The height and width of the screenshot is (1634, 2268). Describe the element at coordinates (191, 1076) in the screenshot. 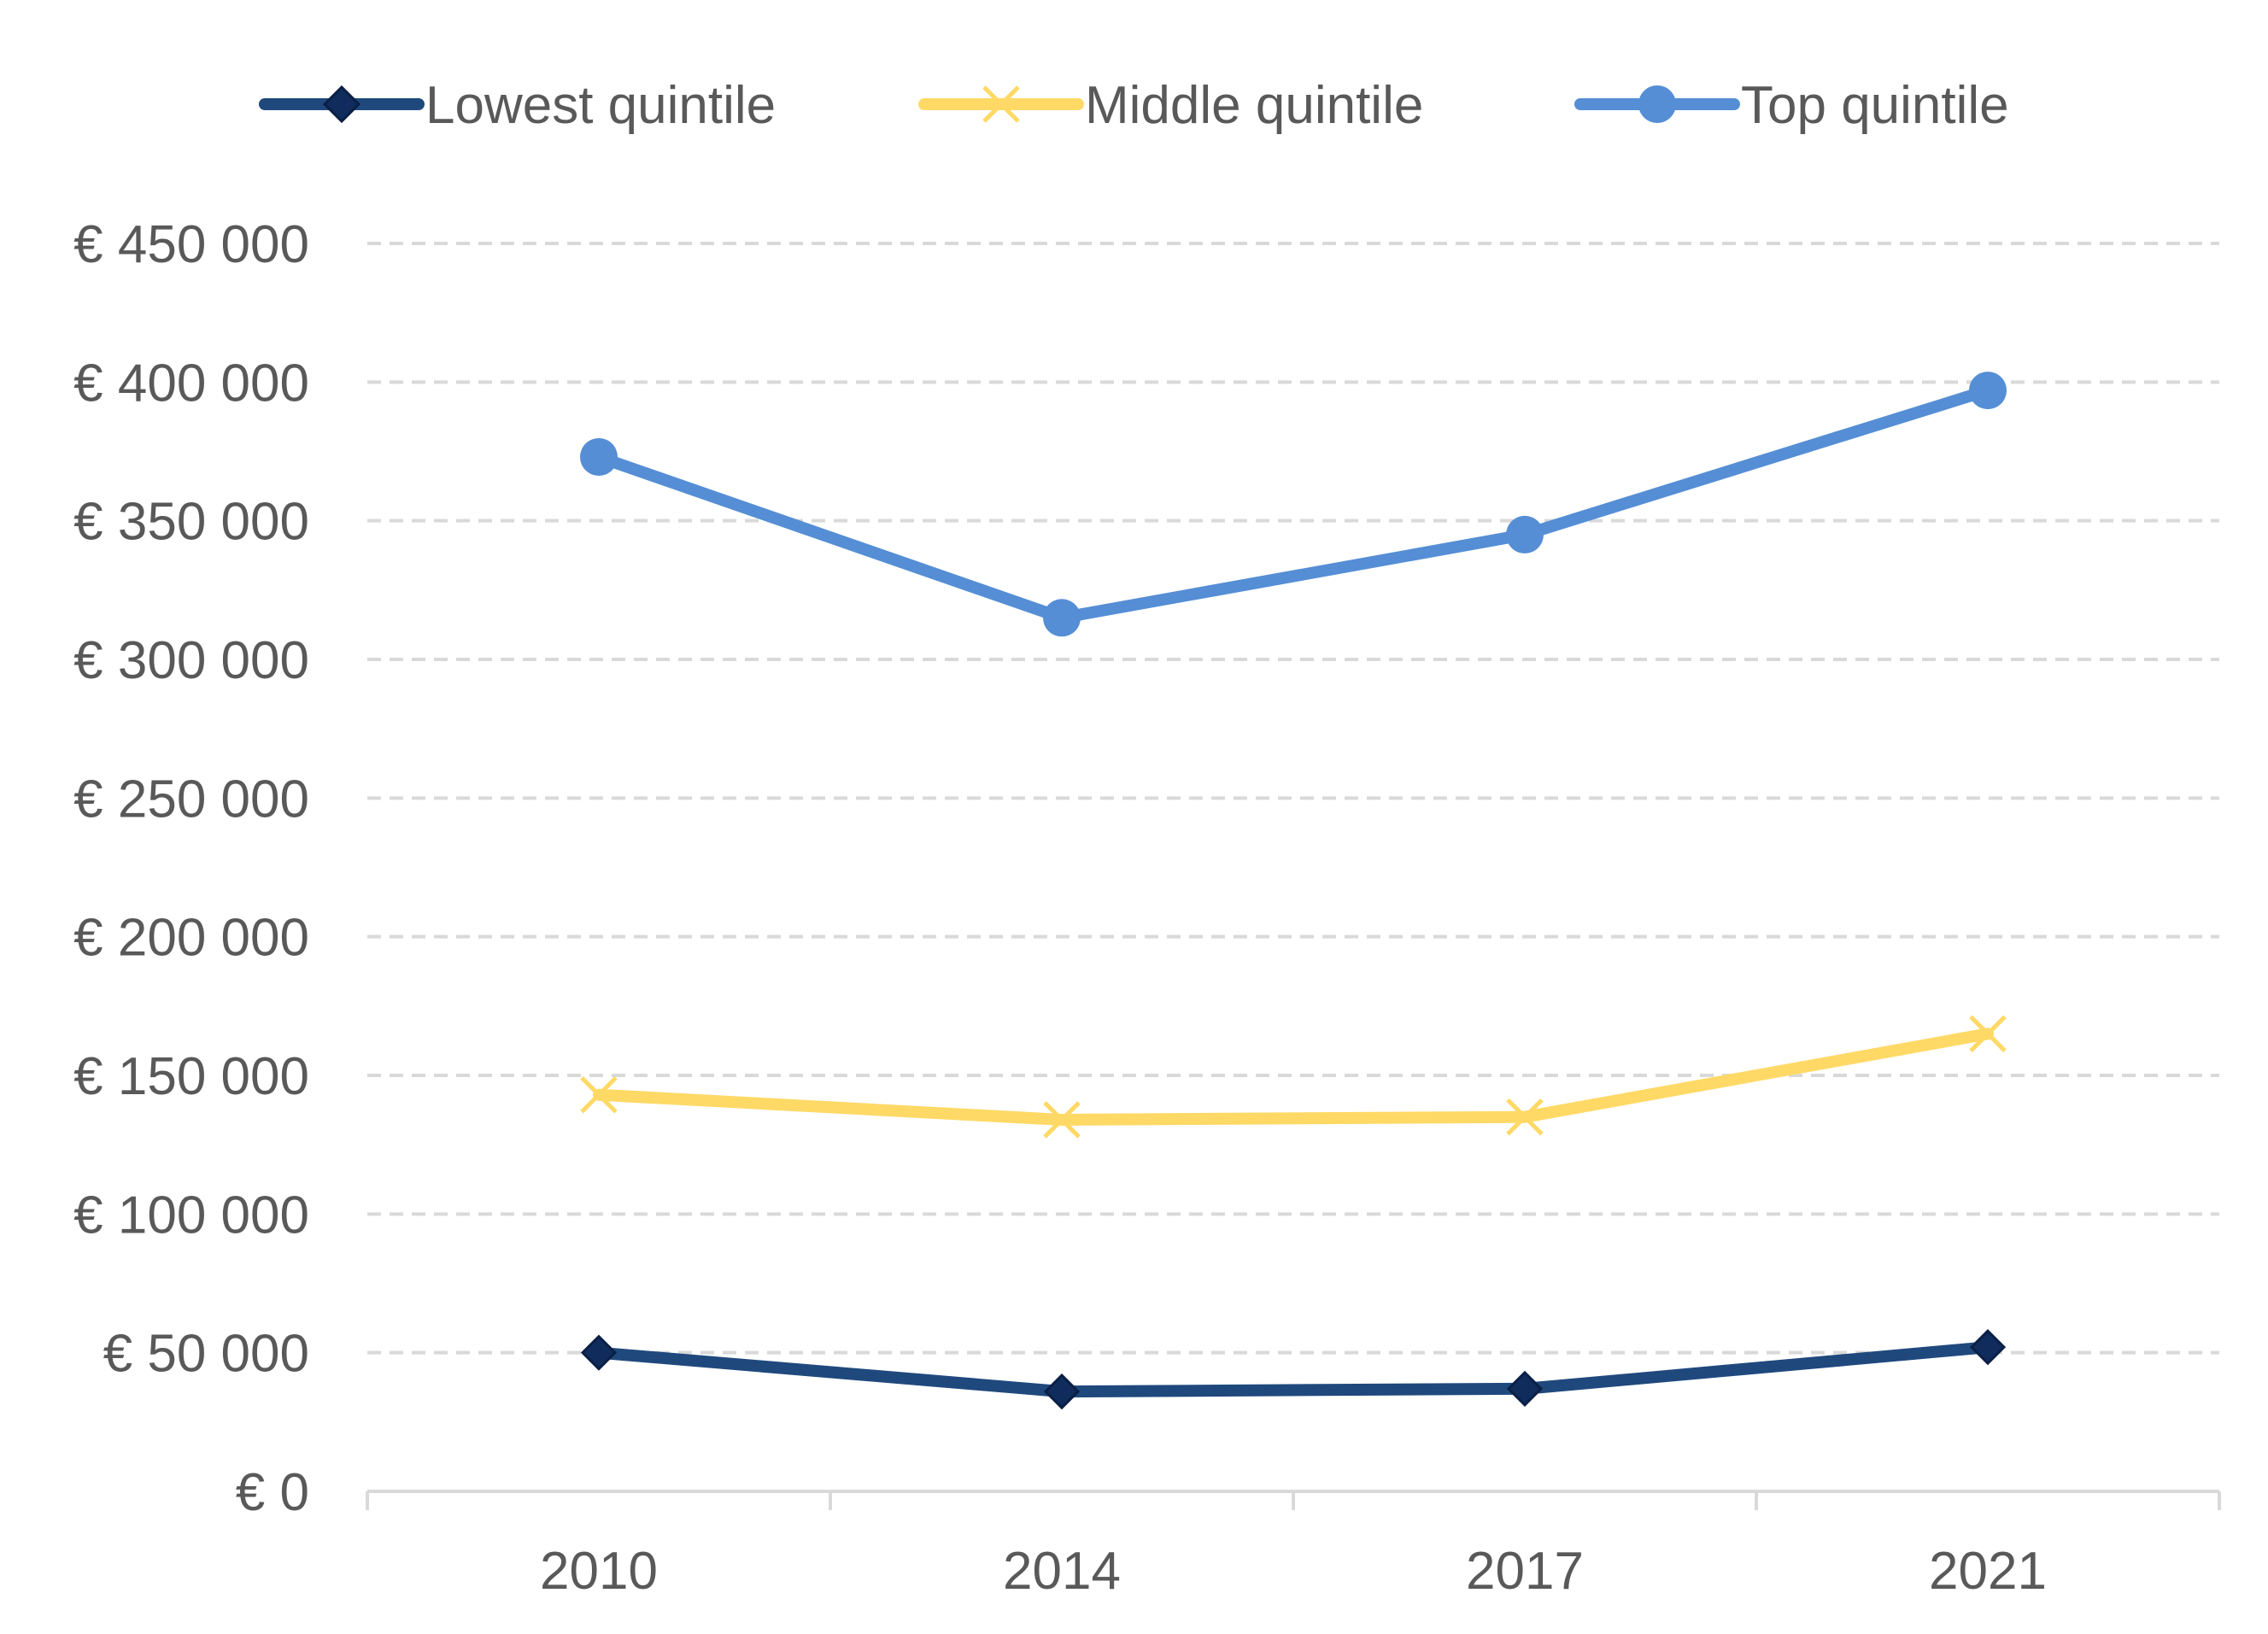

I see `y-tick-label: € 150 000` at that location.